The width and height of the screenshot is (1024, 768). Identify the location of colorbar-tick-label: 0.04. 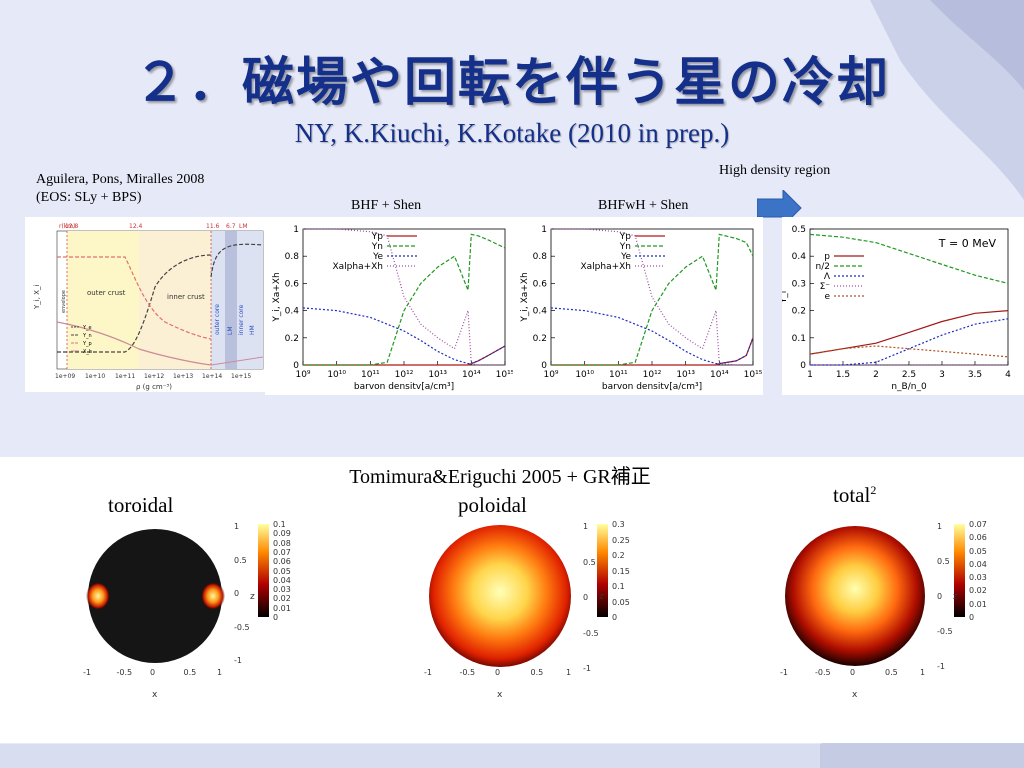
(978, 564).